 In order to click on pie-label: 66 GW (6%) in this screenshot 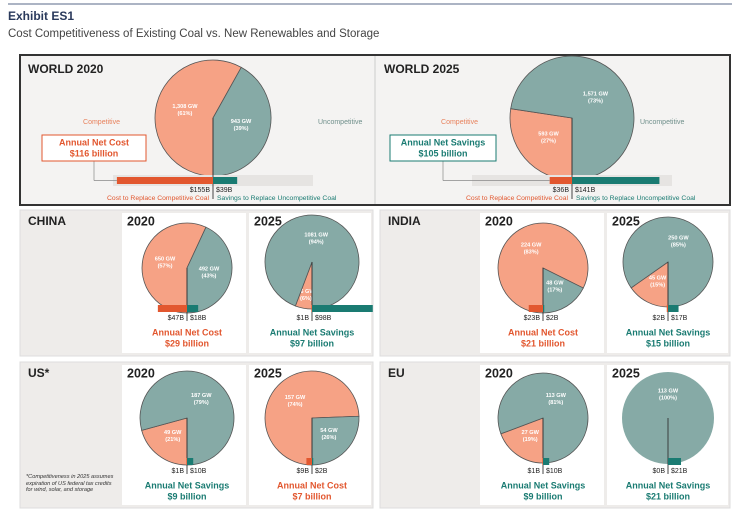, I will do `click(306, 295)`.